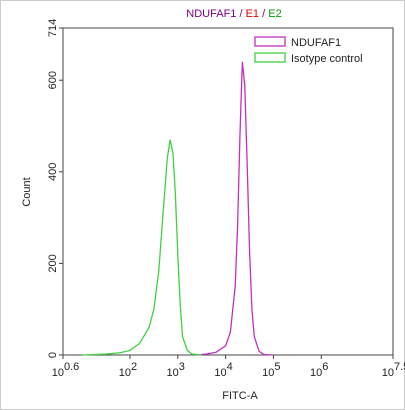 The height and width of the screenshot is (410, 405). Describe the element at coordinates (182, 367) in the screenshot. I see `x-tick-exponent: 3` at that location.